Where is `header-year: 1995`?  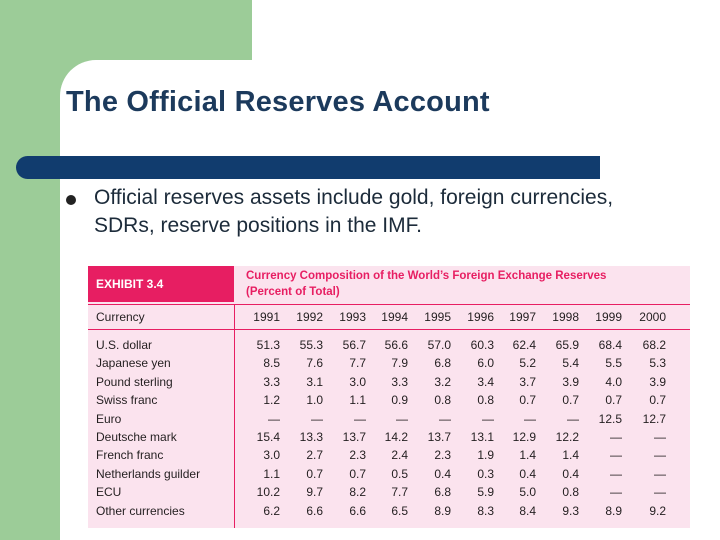
header-year: 1995 is located at coordinates (437, 317).